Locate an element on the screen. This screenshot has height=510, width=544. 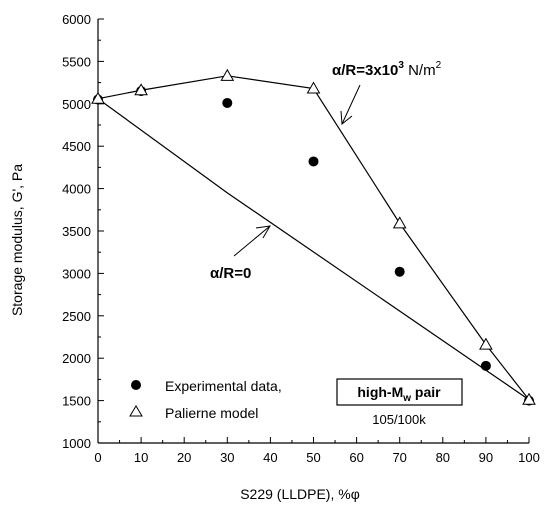
x-tick-label: 70 is located at coordinates (399, 457).